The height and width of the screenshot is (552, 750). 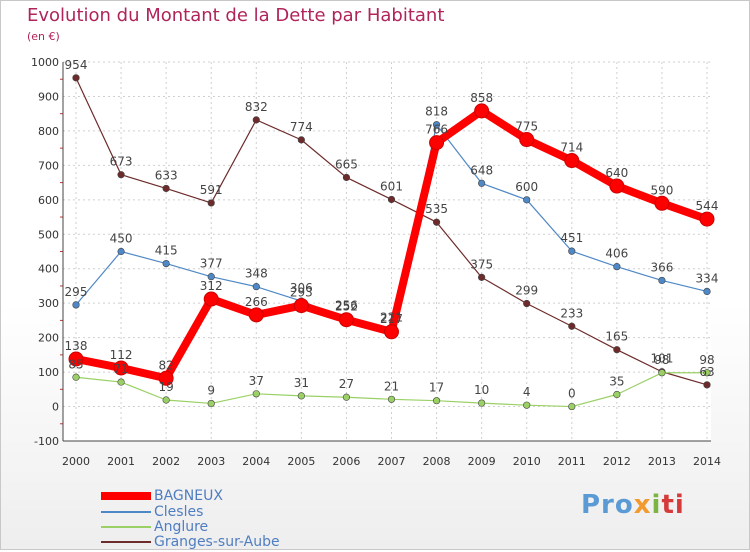 What do you see at coordinates (76, 292) in the screenshot?
I see `data-label-clesles: 295` at bounding box center [76, 292].